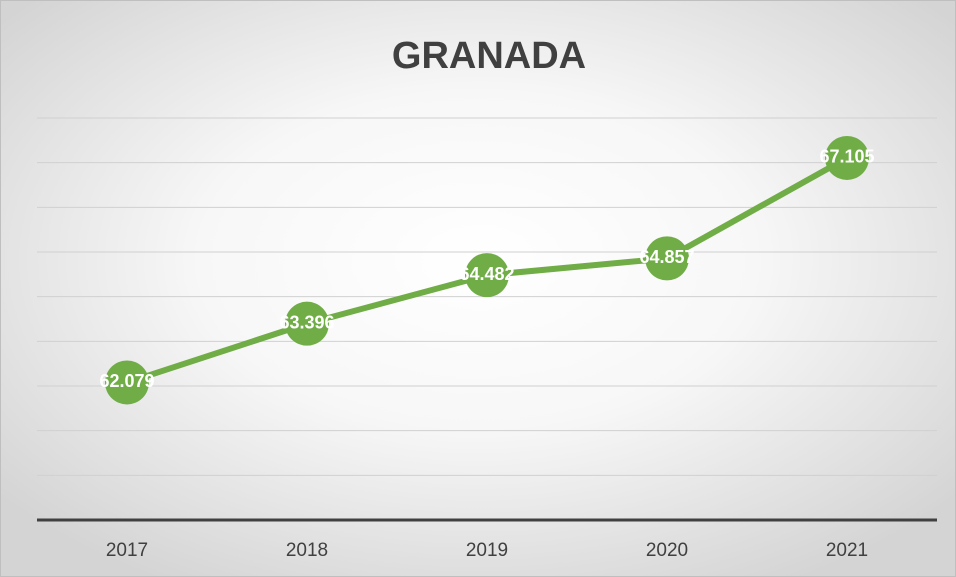  I want to click on data-label: 67.105, so click(846, 157).